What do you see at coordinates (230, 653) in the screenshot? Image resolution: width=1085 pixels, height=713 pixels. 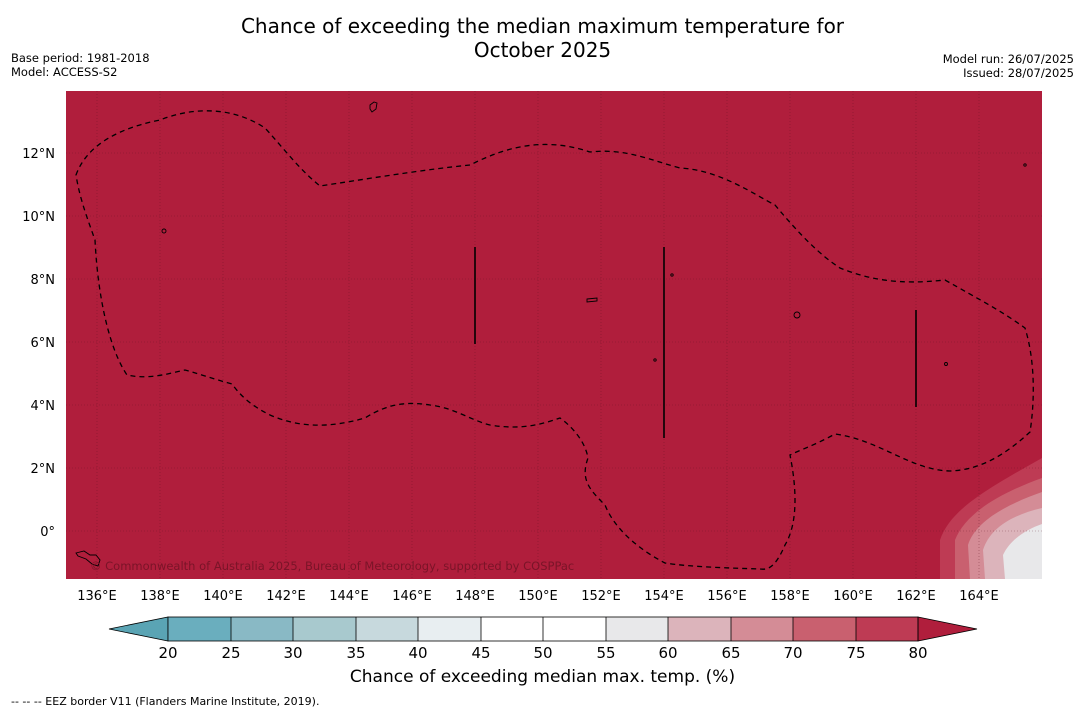 I see `colorbar-tick: 25` at bounding box center [230, 653].